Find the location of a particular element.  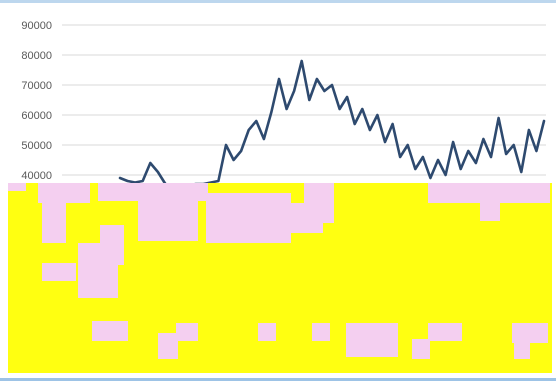

y-axis-ticks: 90000 80000 70000 60000 50000 40000 is located at coordinates (36, 101).